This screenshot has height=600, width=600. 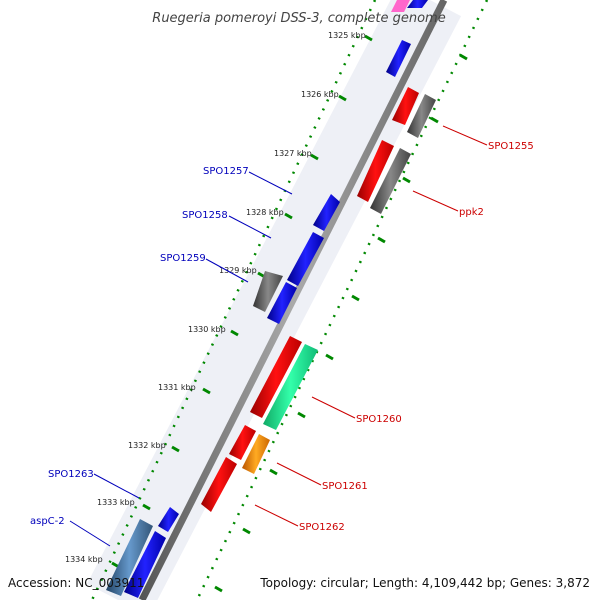 I want to click on tick-label-1334: 1334 kbp, so click(x=84, y=559).